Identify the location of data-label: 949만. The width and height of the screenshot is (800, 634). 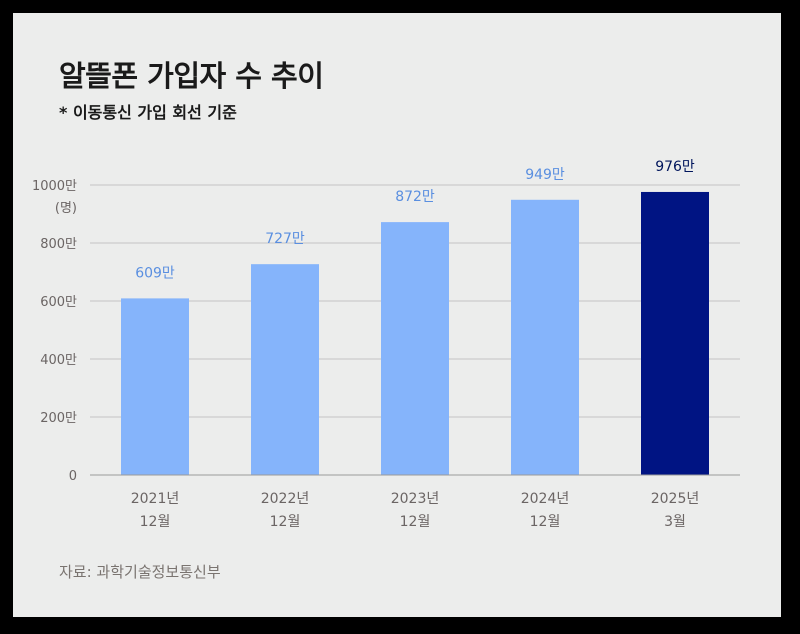
(545, 175).